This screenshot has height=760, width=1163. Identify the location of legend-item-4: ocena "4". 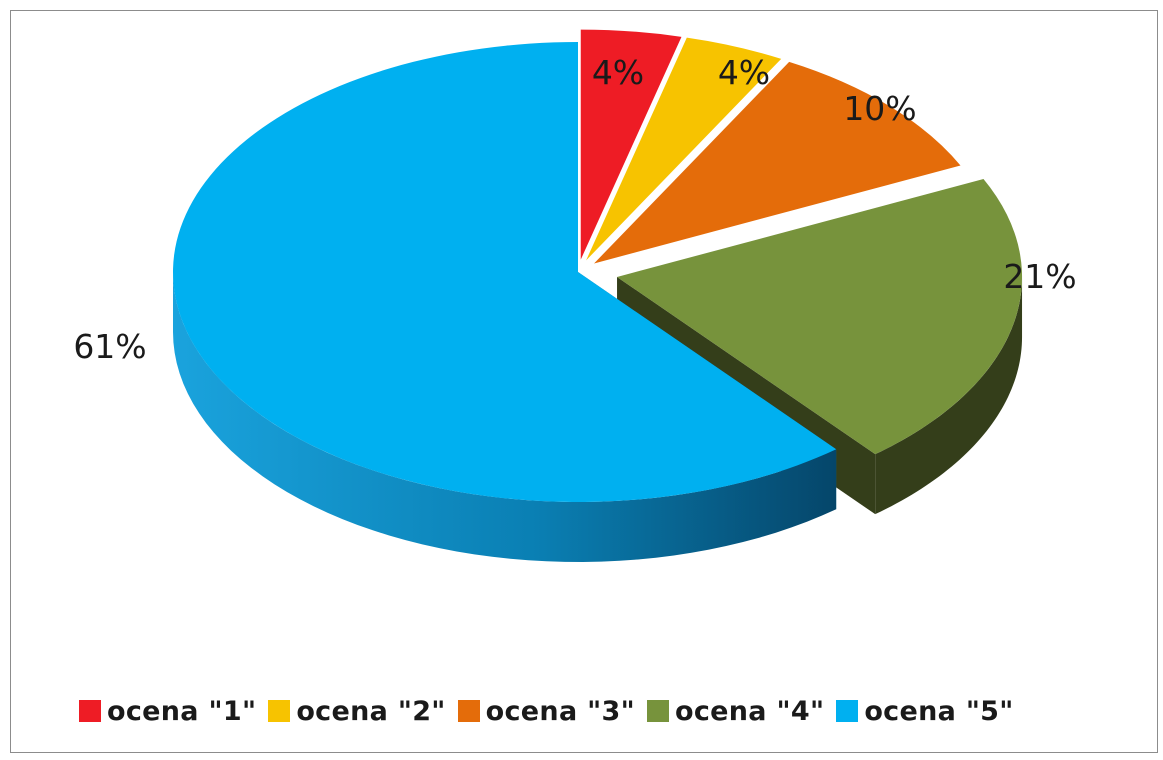
(735, 711).